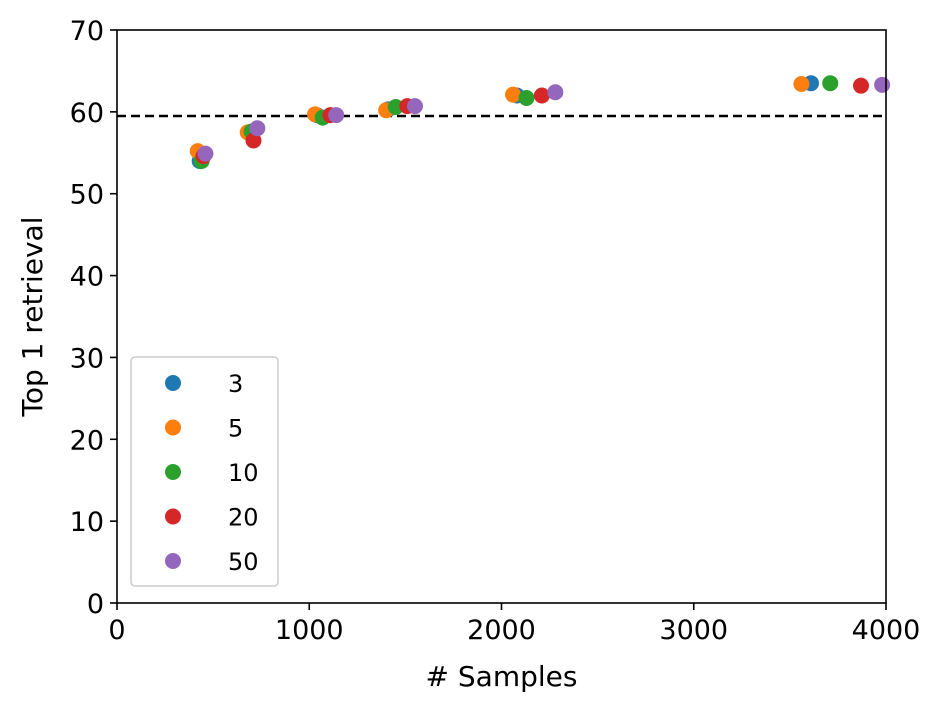 The height and width of the screenshot is (709, 946). What do you see at coordinates (501, 630) in the screenshot?
I see `x-tick-label: 2000` at bounding box center [501, 630].